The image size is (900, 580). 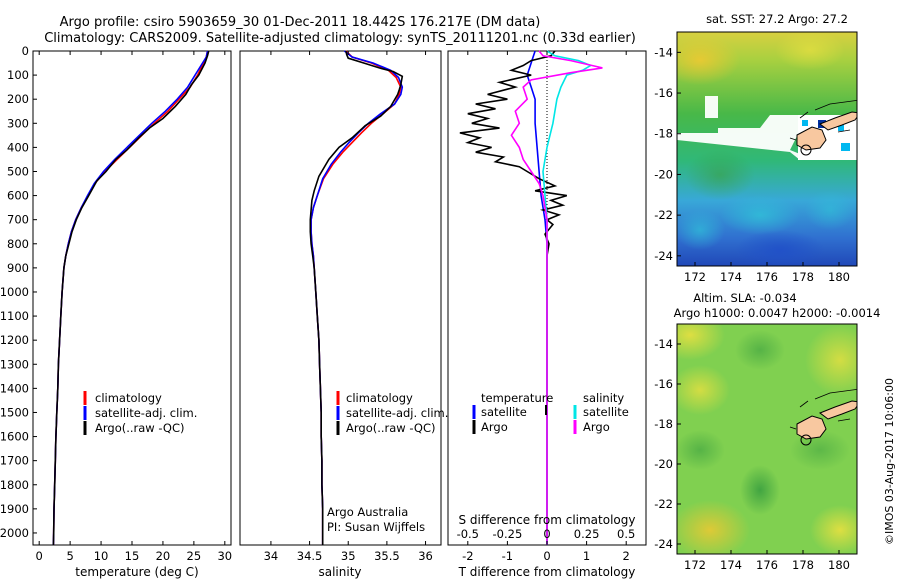 What do you see at coordinates (663, 544) in the screenshot?
I see `map-y-tick-label: -24` at bounding box center [663, 544].